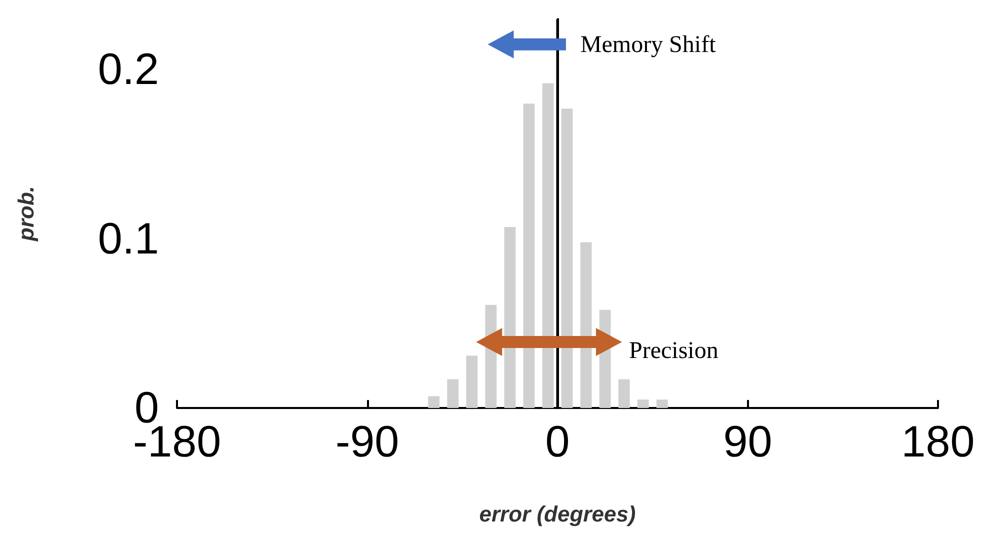  I want to click on x-tick-label: 0, so click(557, 442).